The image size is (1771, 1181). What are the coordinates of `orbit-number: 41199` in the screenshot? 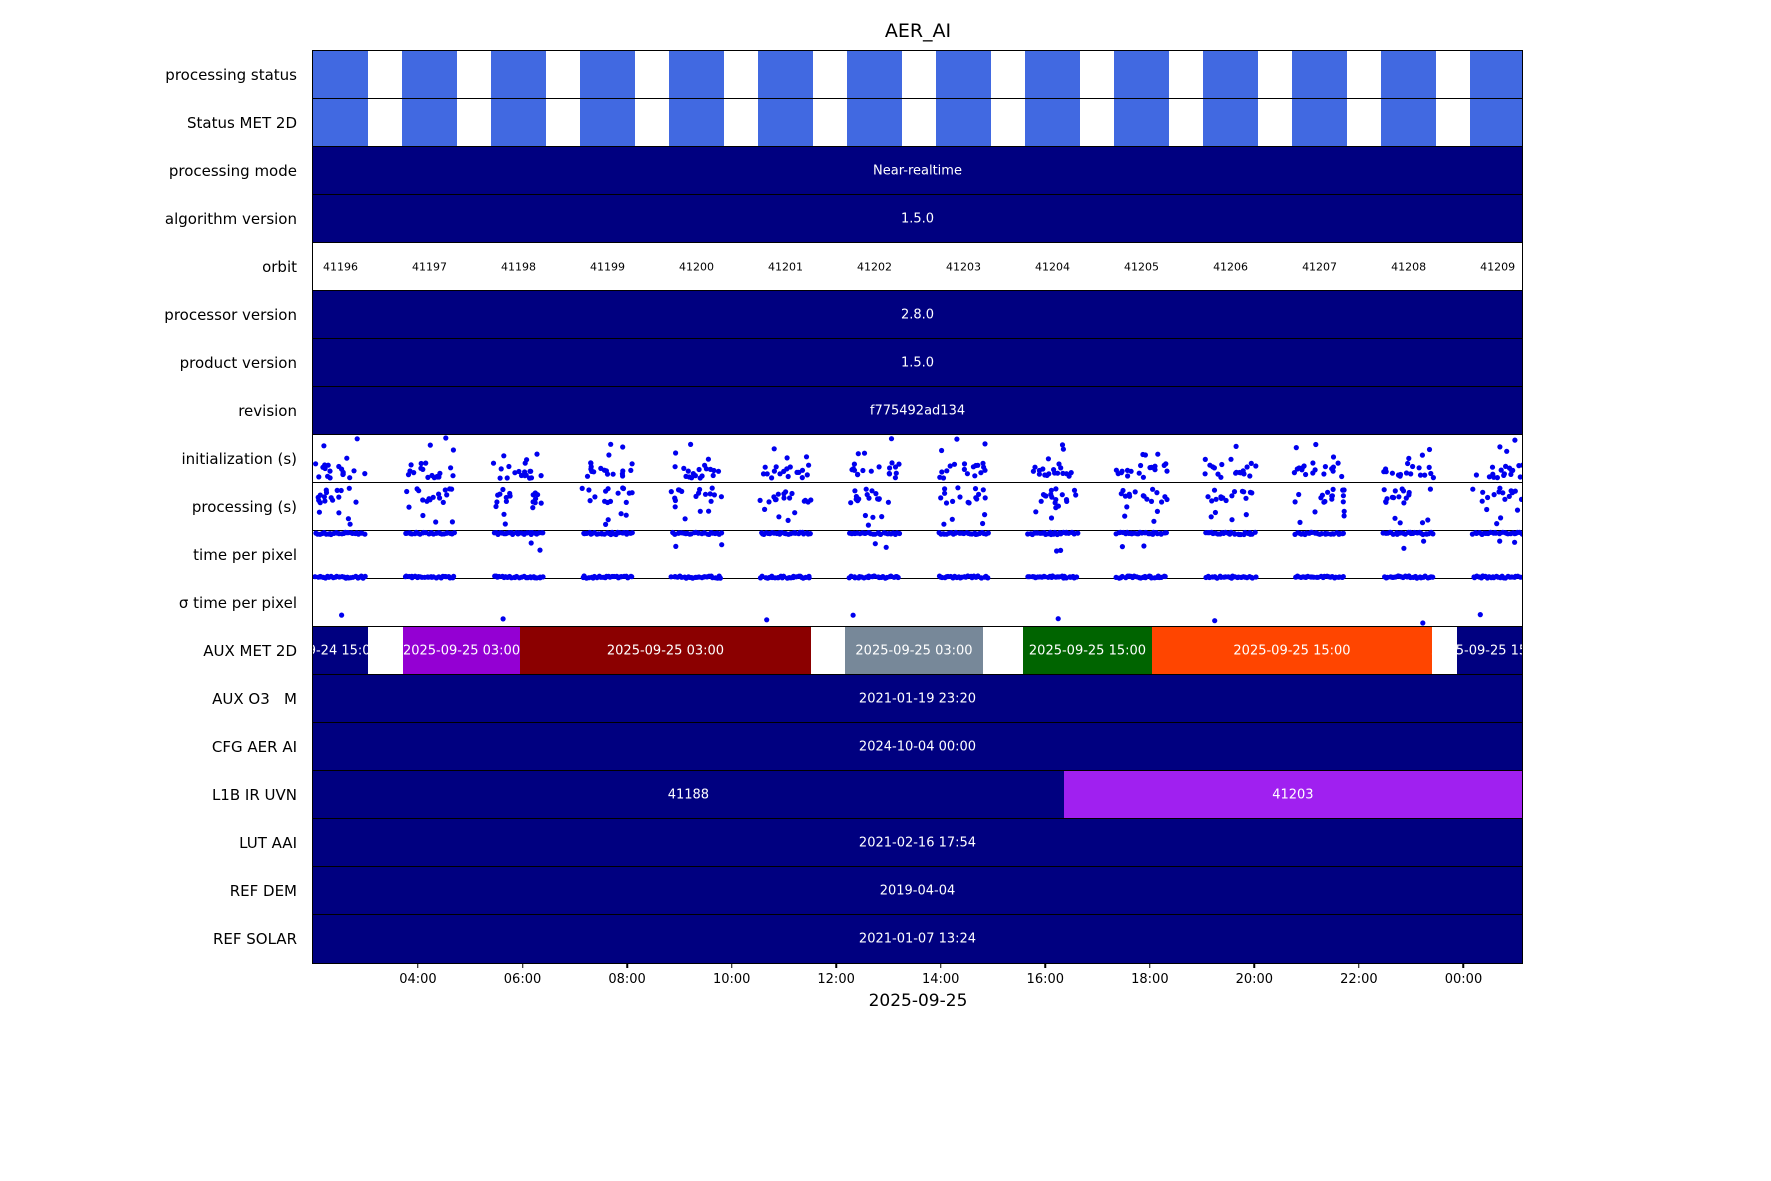 It's located at (608, 266).